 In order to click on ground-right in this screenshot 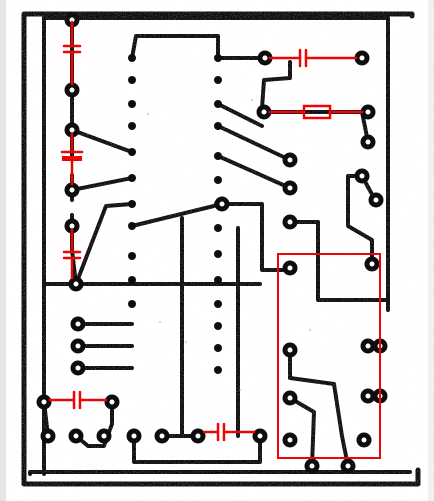, I will do `click(353, 285)`.